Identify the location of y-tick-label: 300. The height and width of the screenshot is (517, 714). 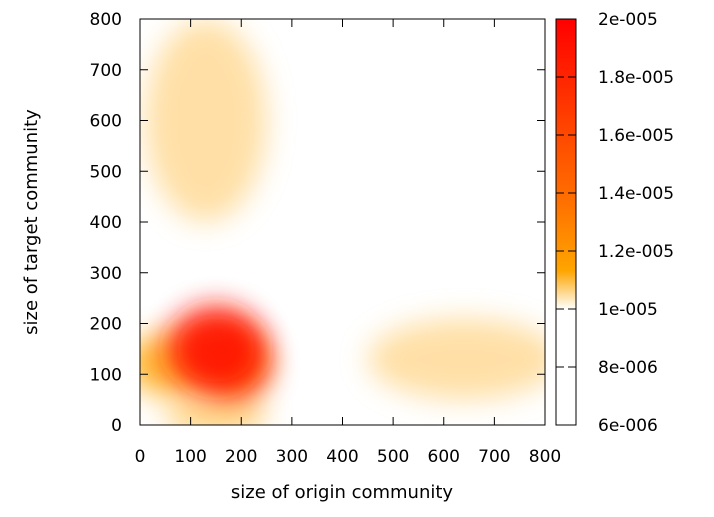
(106, 274).